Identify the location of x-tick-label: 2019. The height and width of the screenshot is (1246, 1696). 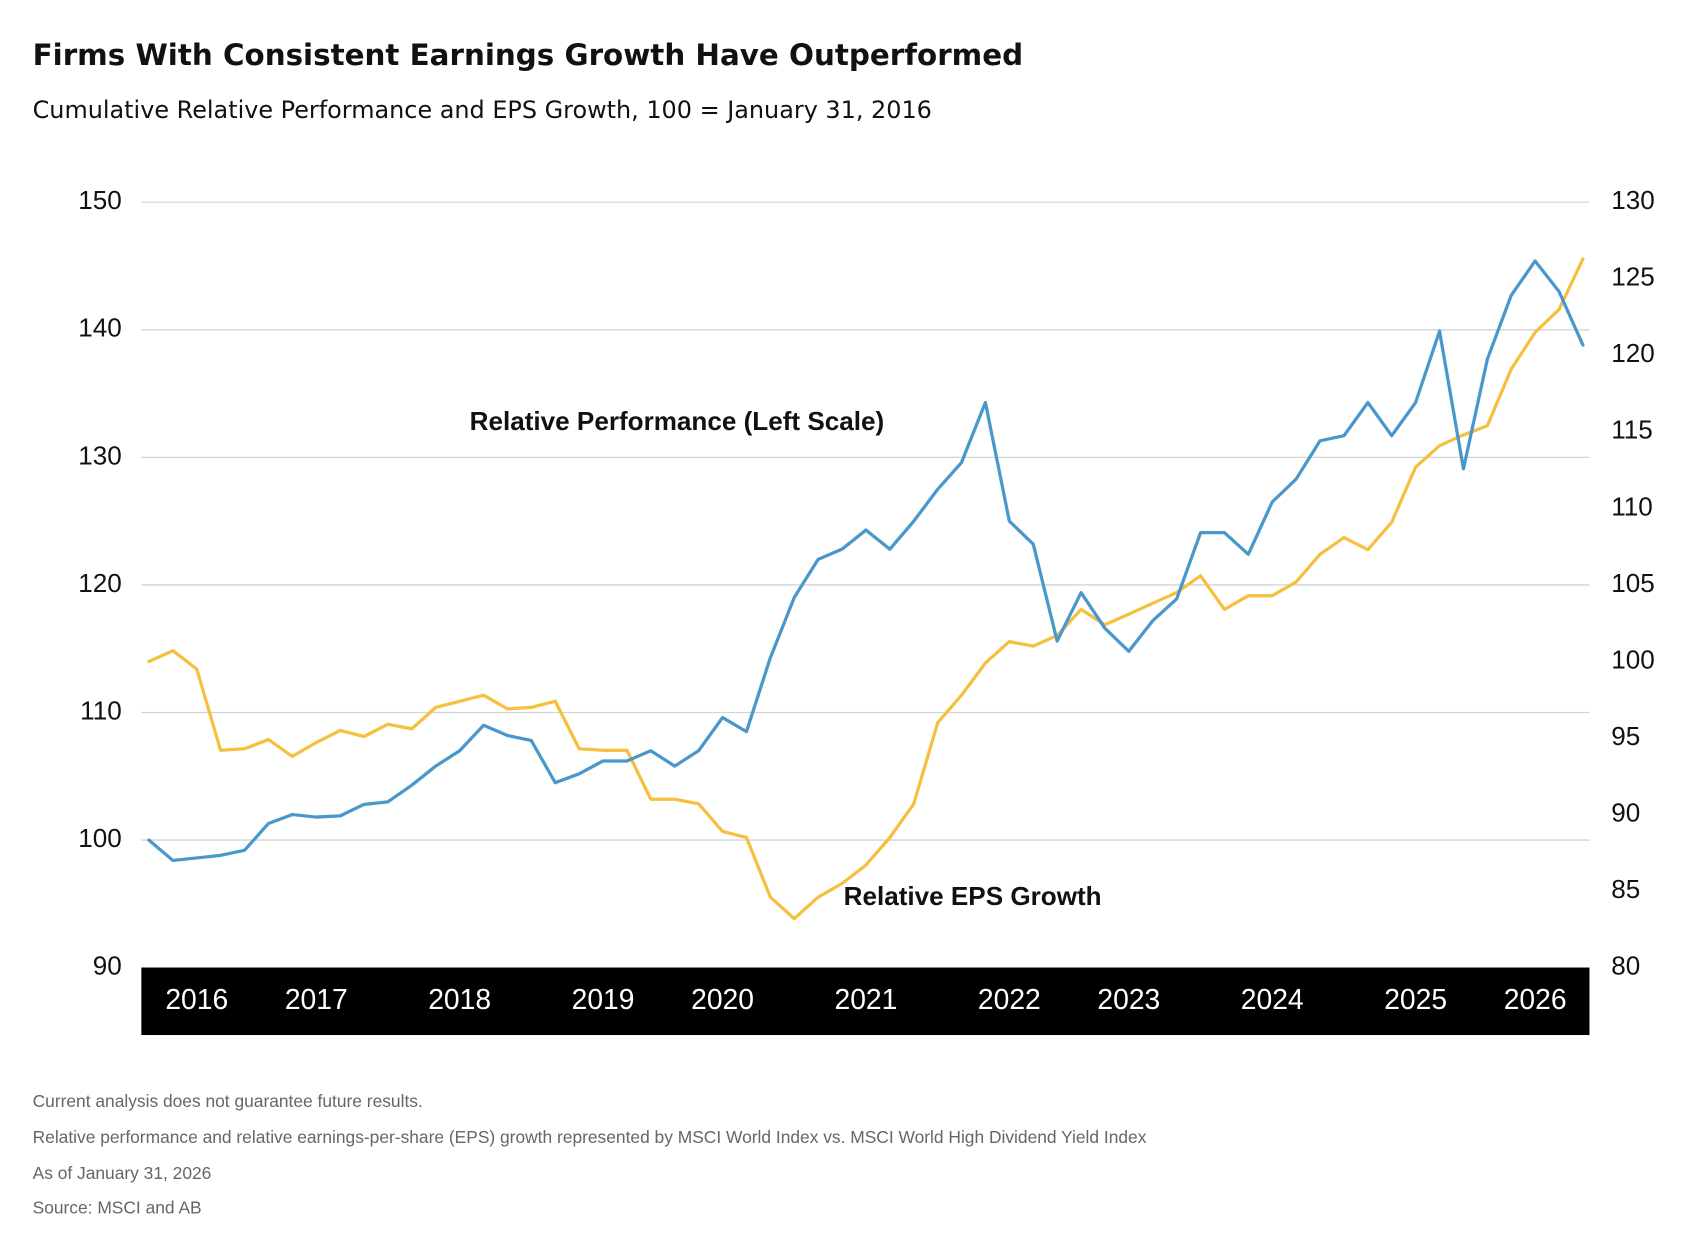
(603, 999).